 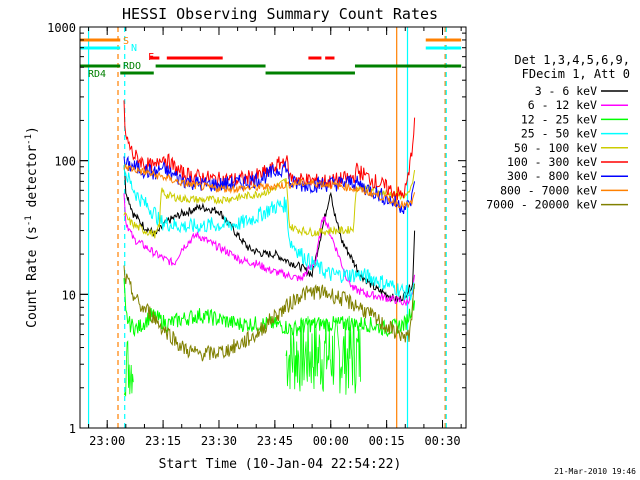 What do you see at coordinates (280, 464) in the screenshot?
I see `x-axis-label: Start Time (10-Jan-04 22:54:22)` at bounding box center [280, 464].